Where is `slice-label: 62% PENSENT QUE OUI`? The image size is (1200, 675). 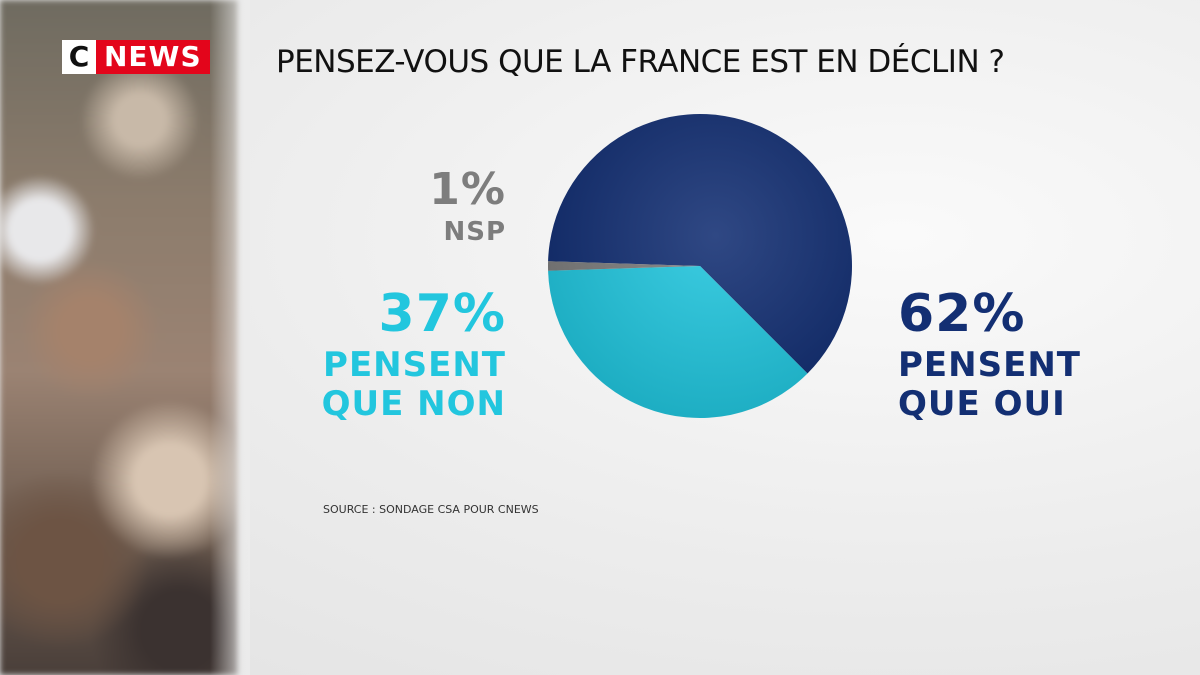
slice-label: 62% PENSENT QUE OUI is located at coordinates (1001, 356).